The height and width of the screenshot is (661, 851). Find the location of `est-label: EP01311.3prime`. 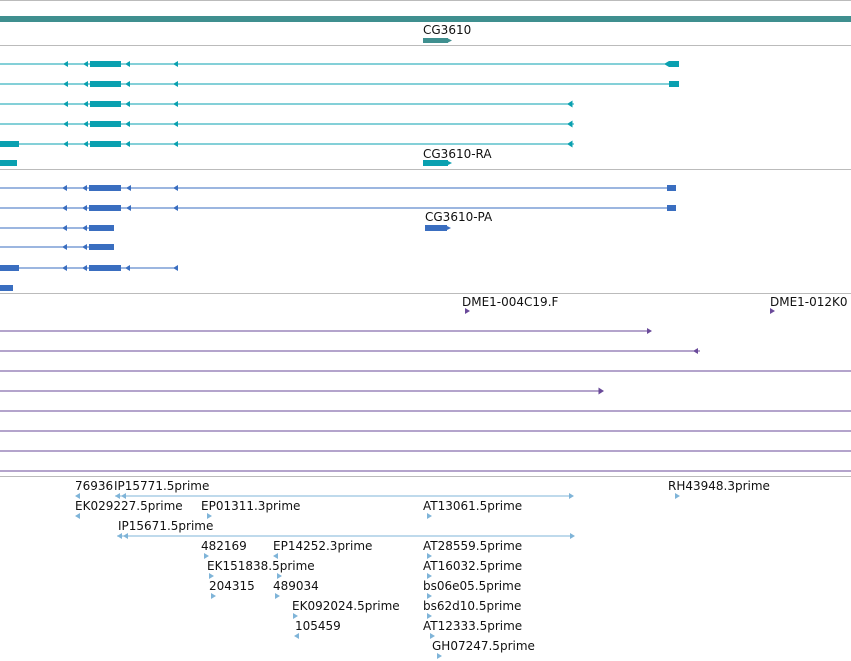

est-label: EP01311.3prime is located at coordinates (251, 506).